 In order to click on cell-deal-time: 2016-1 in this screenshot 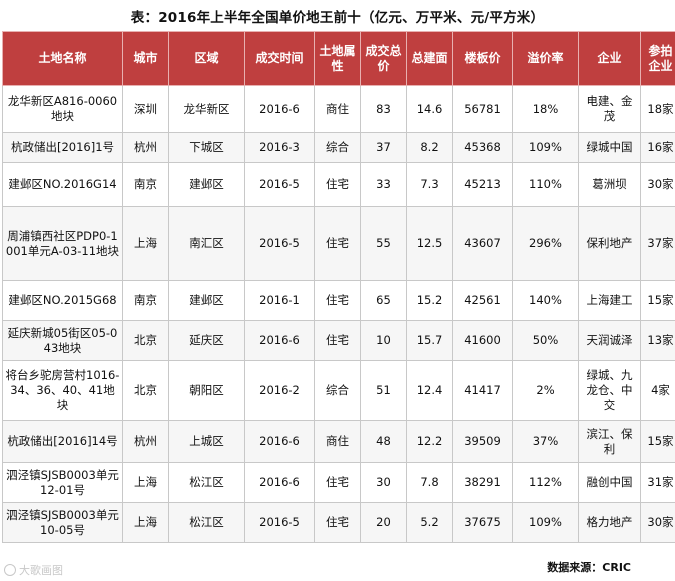, I will do `click(279, 300)`.